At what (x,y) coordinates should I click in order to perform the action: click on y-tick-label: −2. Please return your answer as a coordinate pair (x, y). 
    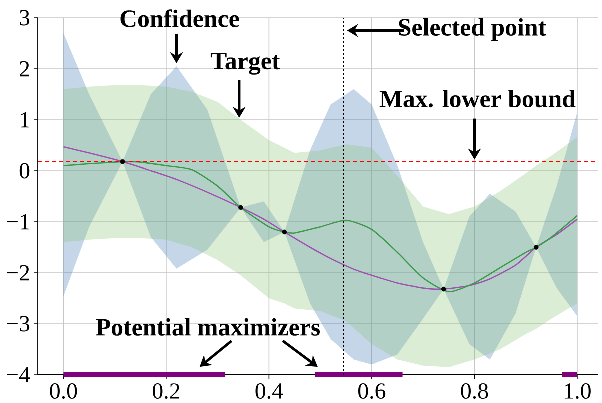
    Looking at the image, I should click on (18, 273).